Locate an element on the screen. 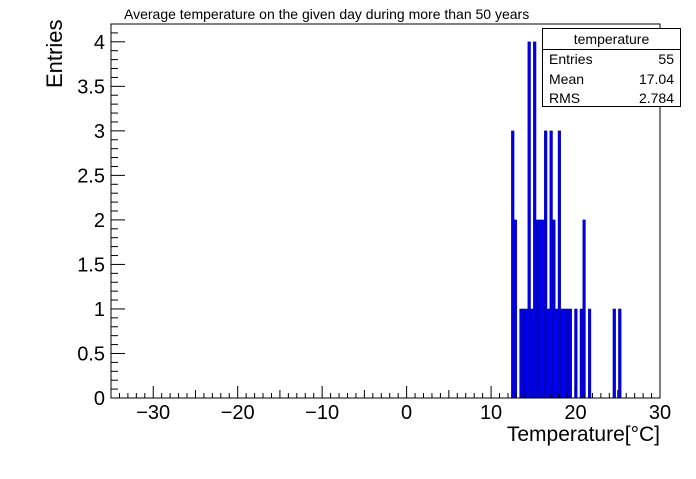  y-axis-label: Entries is located at coordinates (54, 53).